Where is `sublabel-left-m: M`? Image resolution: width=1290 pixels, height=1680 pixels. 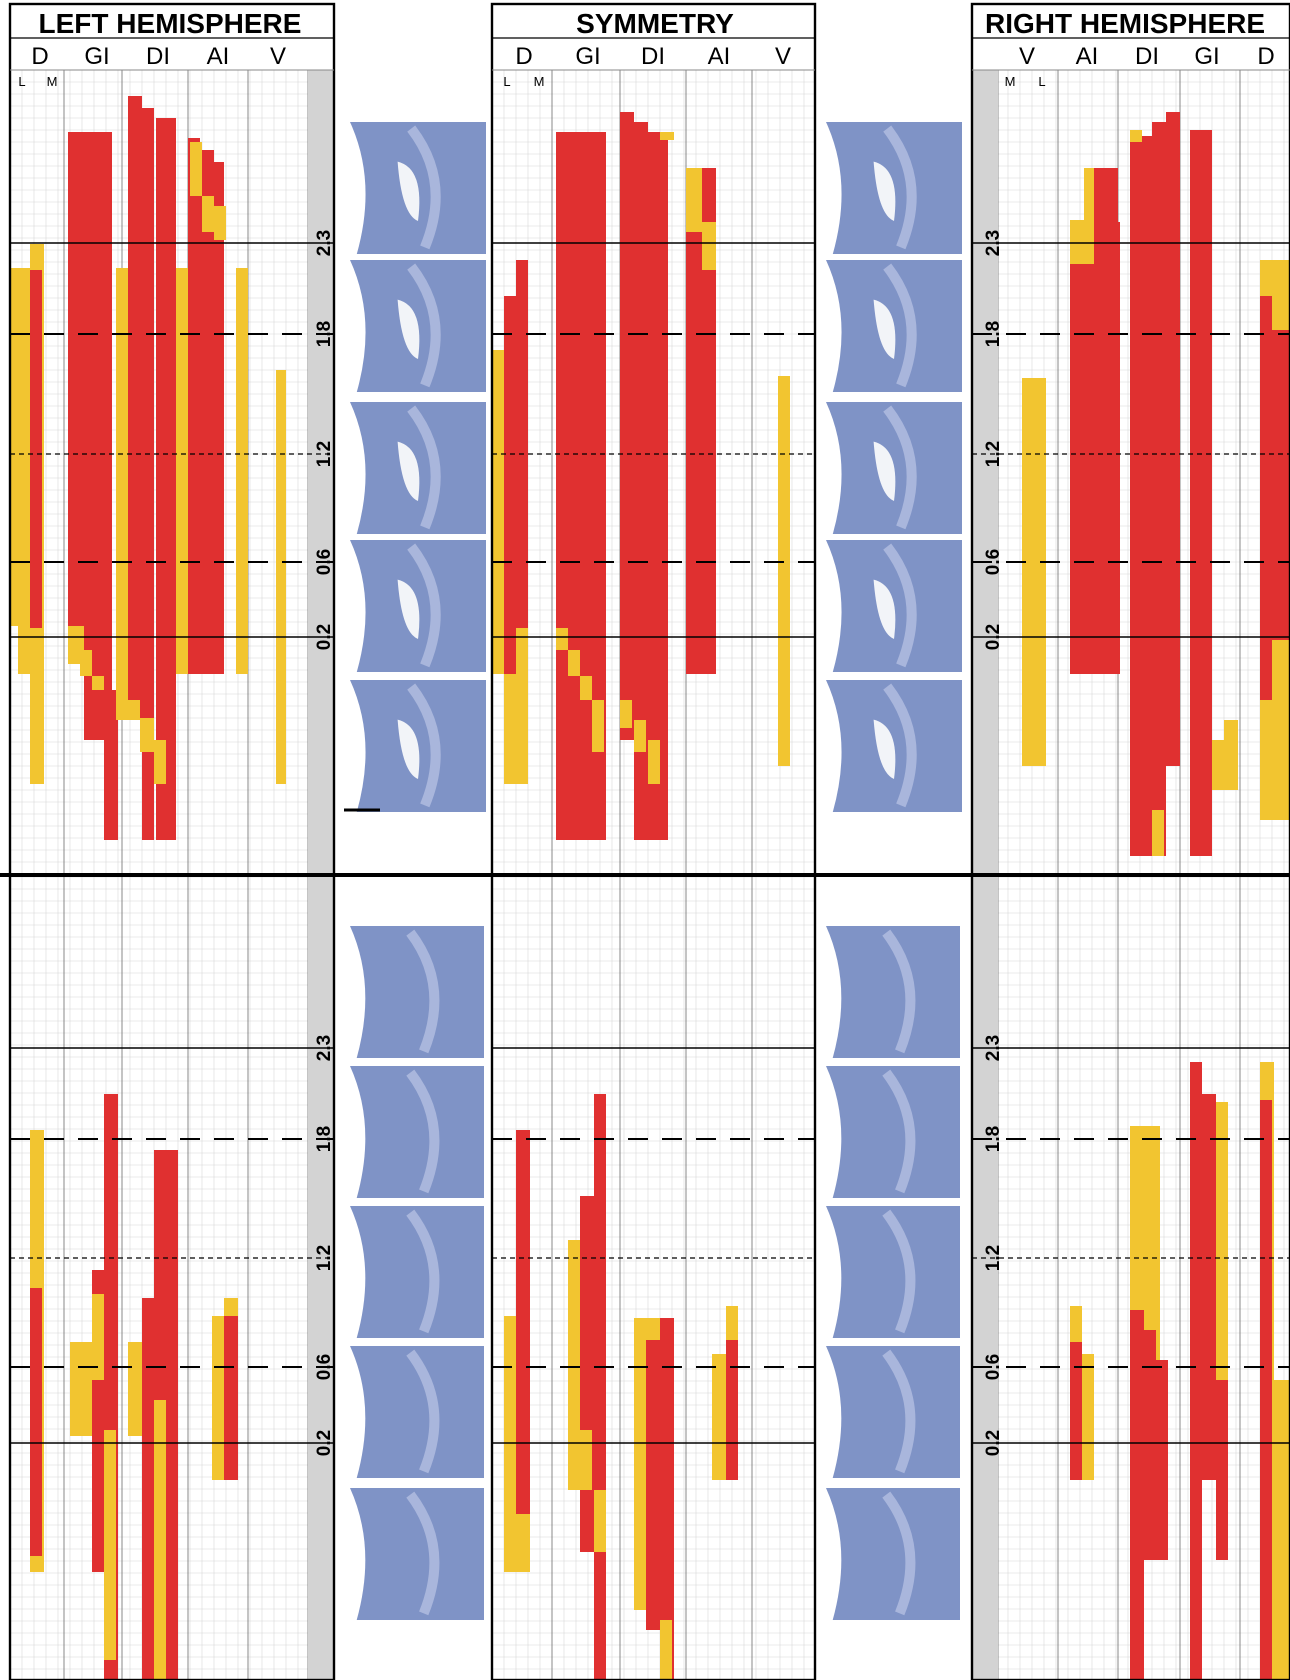
sublabel-left-m: M is located at coordinates (52, 81).